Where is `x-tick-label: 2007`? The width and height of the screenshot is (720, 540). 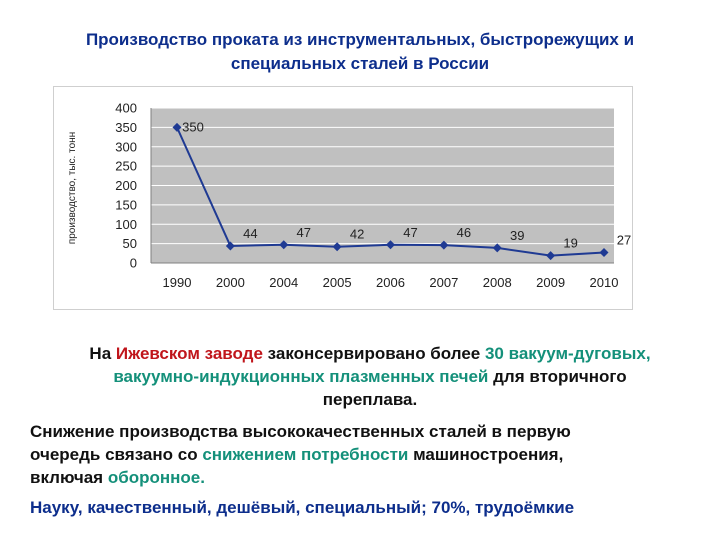 x-tick-label: 2007 is located at coordinates (443, 282).